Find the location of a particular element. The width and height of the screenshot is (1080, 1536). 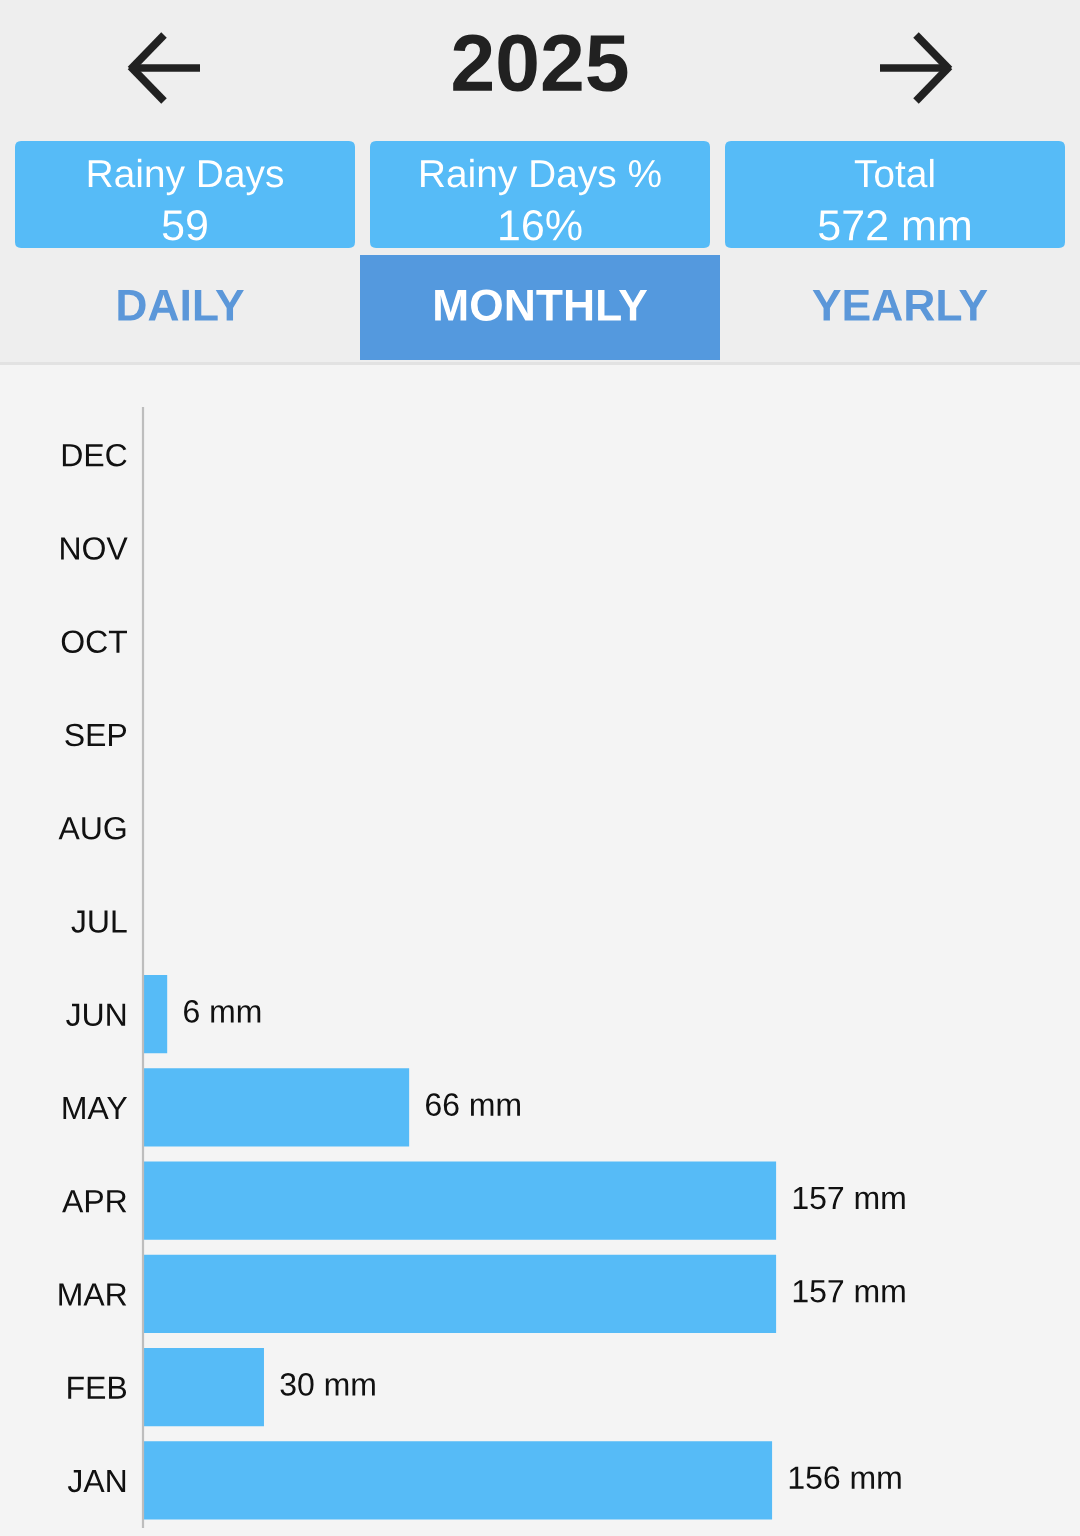

y-tick-label: JUL is located at coordinates (99, 921).